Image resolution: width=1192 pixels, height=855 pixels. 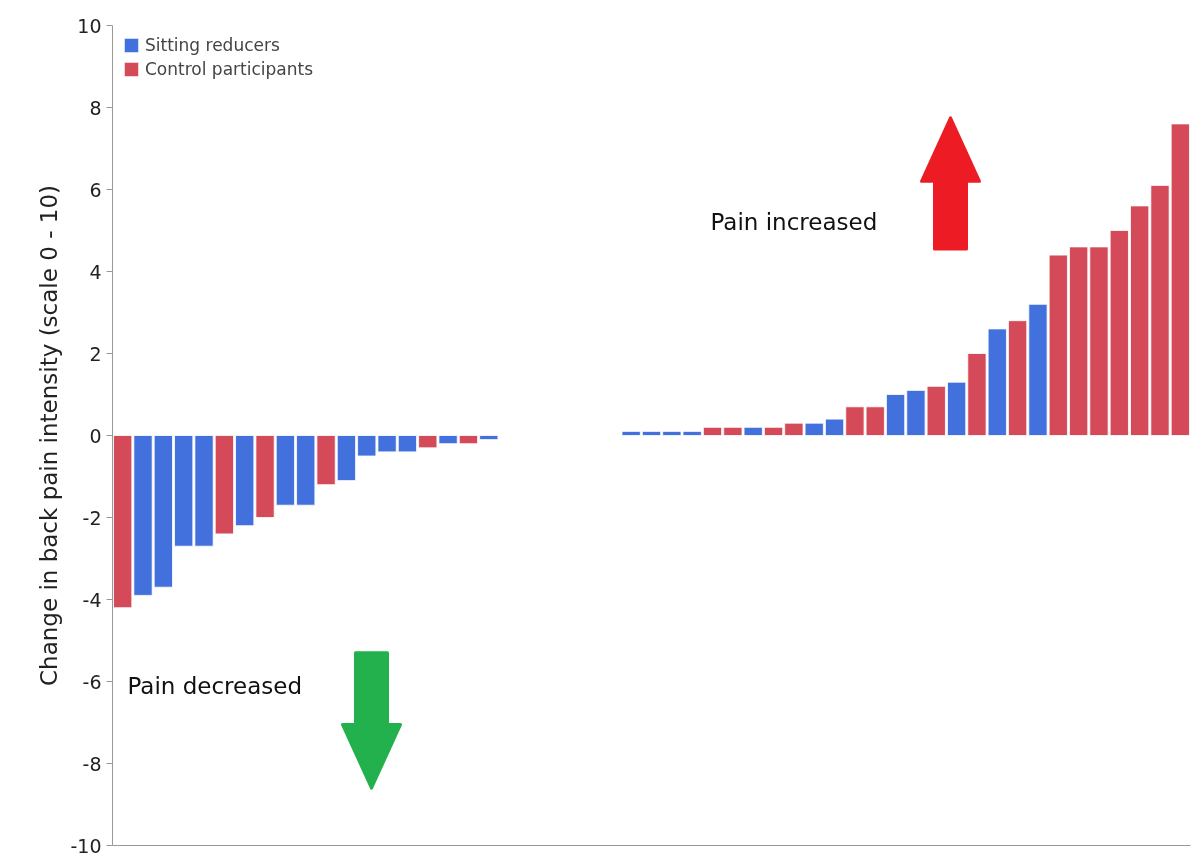 What do you see at coordinates (92, 517) in the screenshot?
I see `y-tick-label: -2` at bounding box center [92, 517].